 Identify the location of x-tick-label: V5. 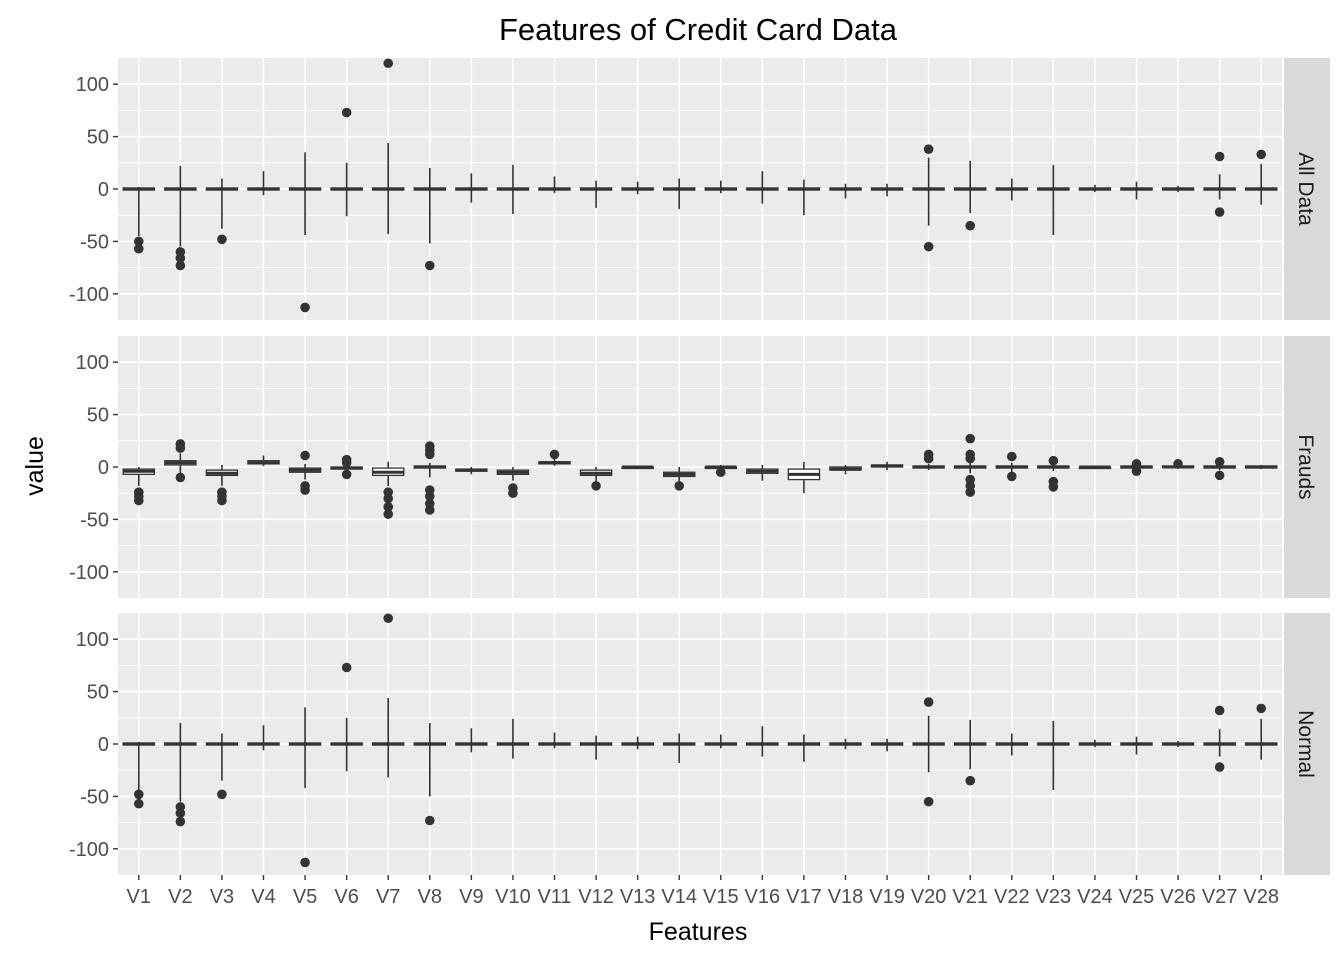
(305, 897).